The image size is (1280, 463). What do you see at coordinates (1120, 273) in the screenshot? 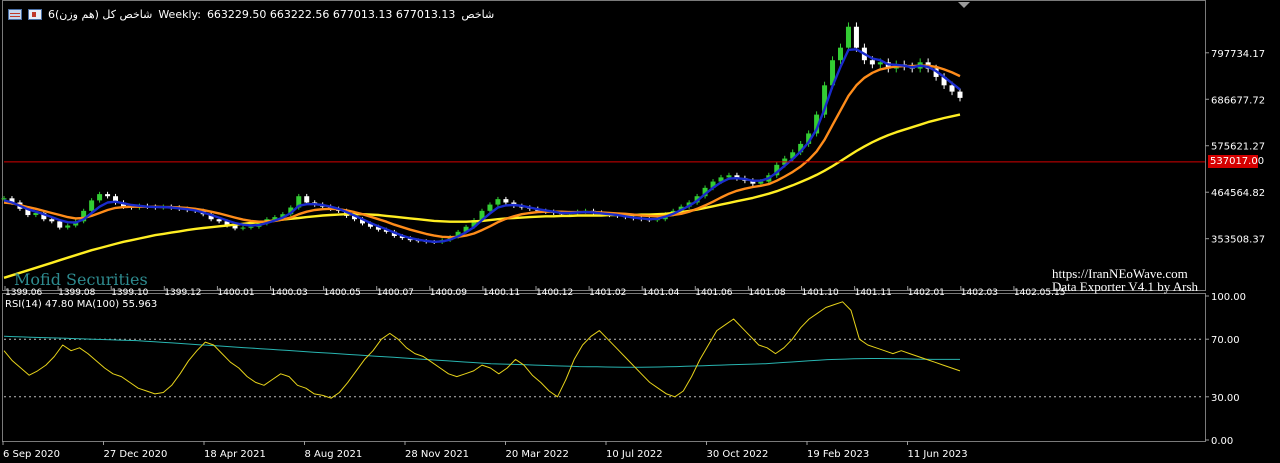
I see `site-url: https://IranNEoWave.com` at bounding box center [1120, 273].